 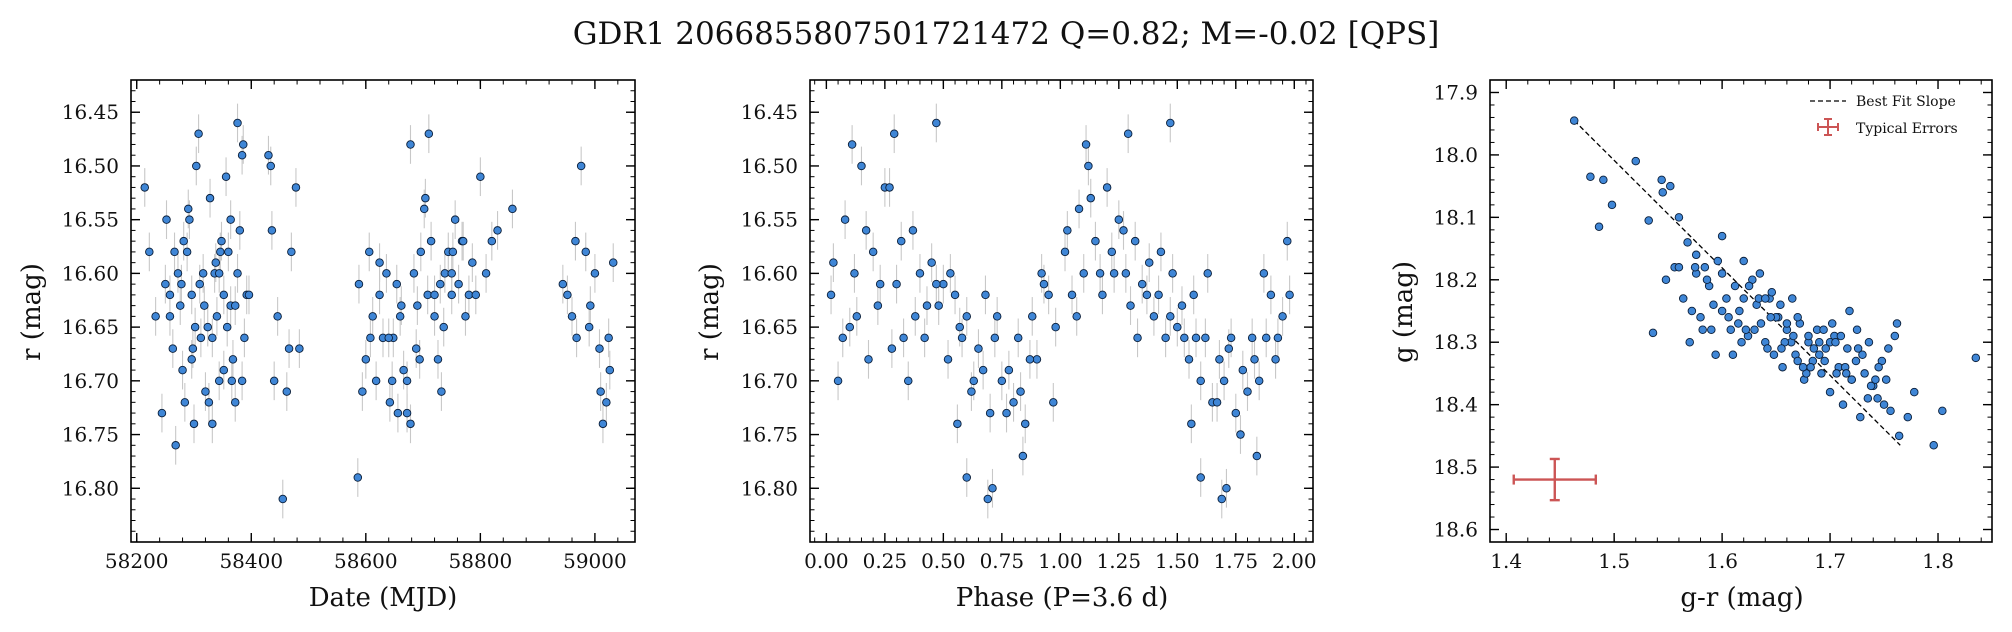 What do you see at coordinates (769, 435) in the screenshot?
I see `y-tick-label: 16.75` at bounding box center [769, 435].